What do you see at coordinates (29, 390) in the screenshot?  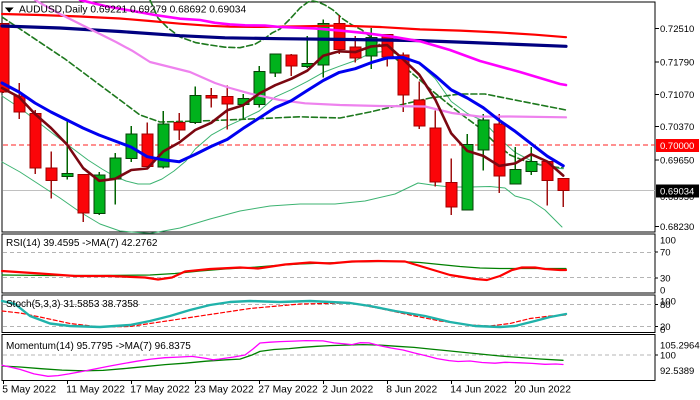 I see `svg-text: 5 May 2022` at bounding box center [29, 390].